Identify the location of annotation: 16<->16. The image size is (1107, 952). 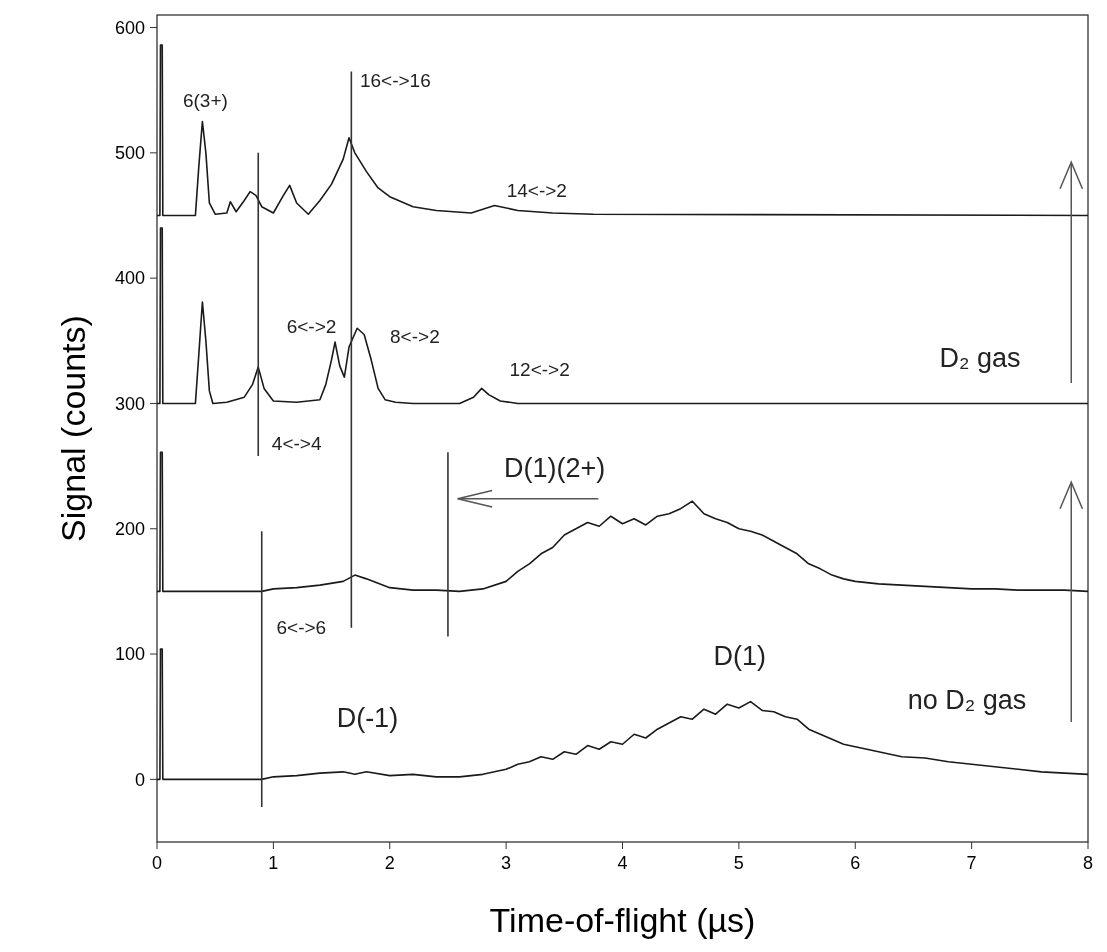
(395, 80).